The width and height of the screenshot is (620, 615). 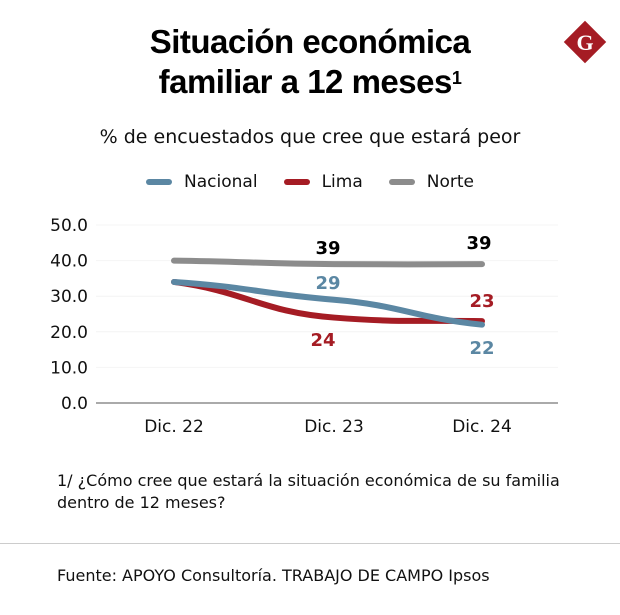 What do you see at coordinates (69, 226) in the screenshot?
I see `y-tick-label: 50.0` at bounding box center [69, 226].